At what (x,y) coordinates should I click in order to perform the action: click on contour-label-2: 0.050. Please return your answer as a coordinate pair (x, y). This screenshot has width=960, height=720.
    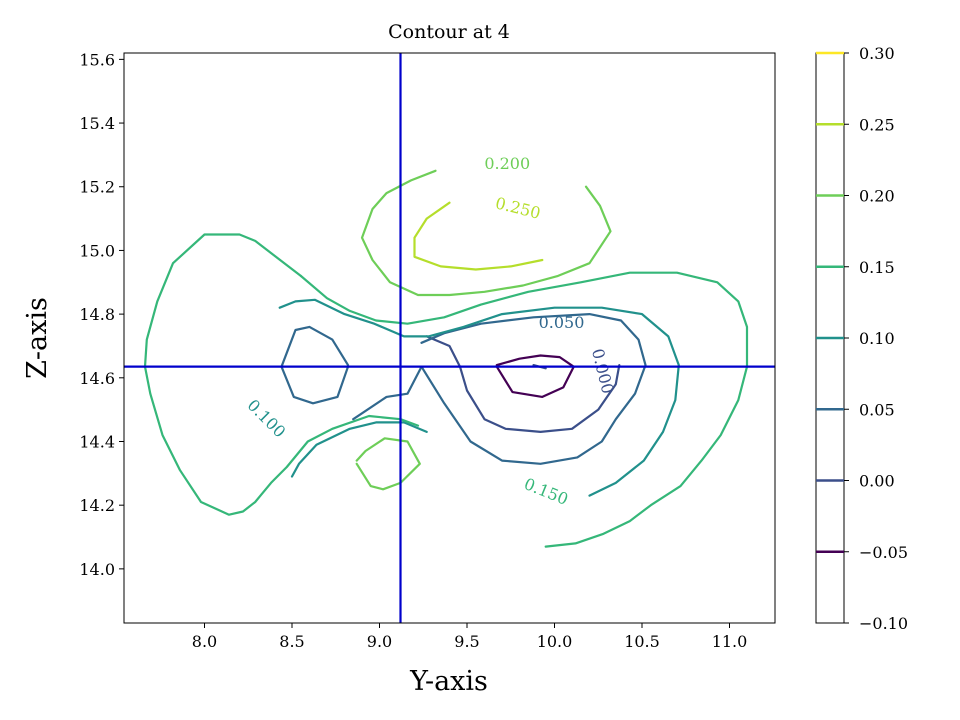
    Looking at the image, I should click on (562, 322).